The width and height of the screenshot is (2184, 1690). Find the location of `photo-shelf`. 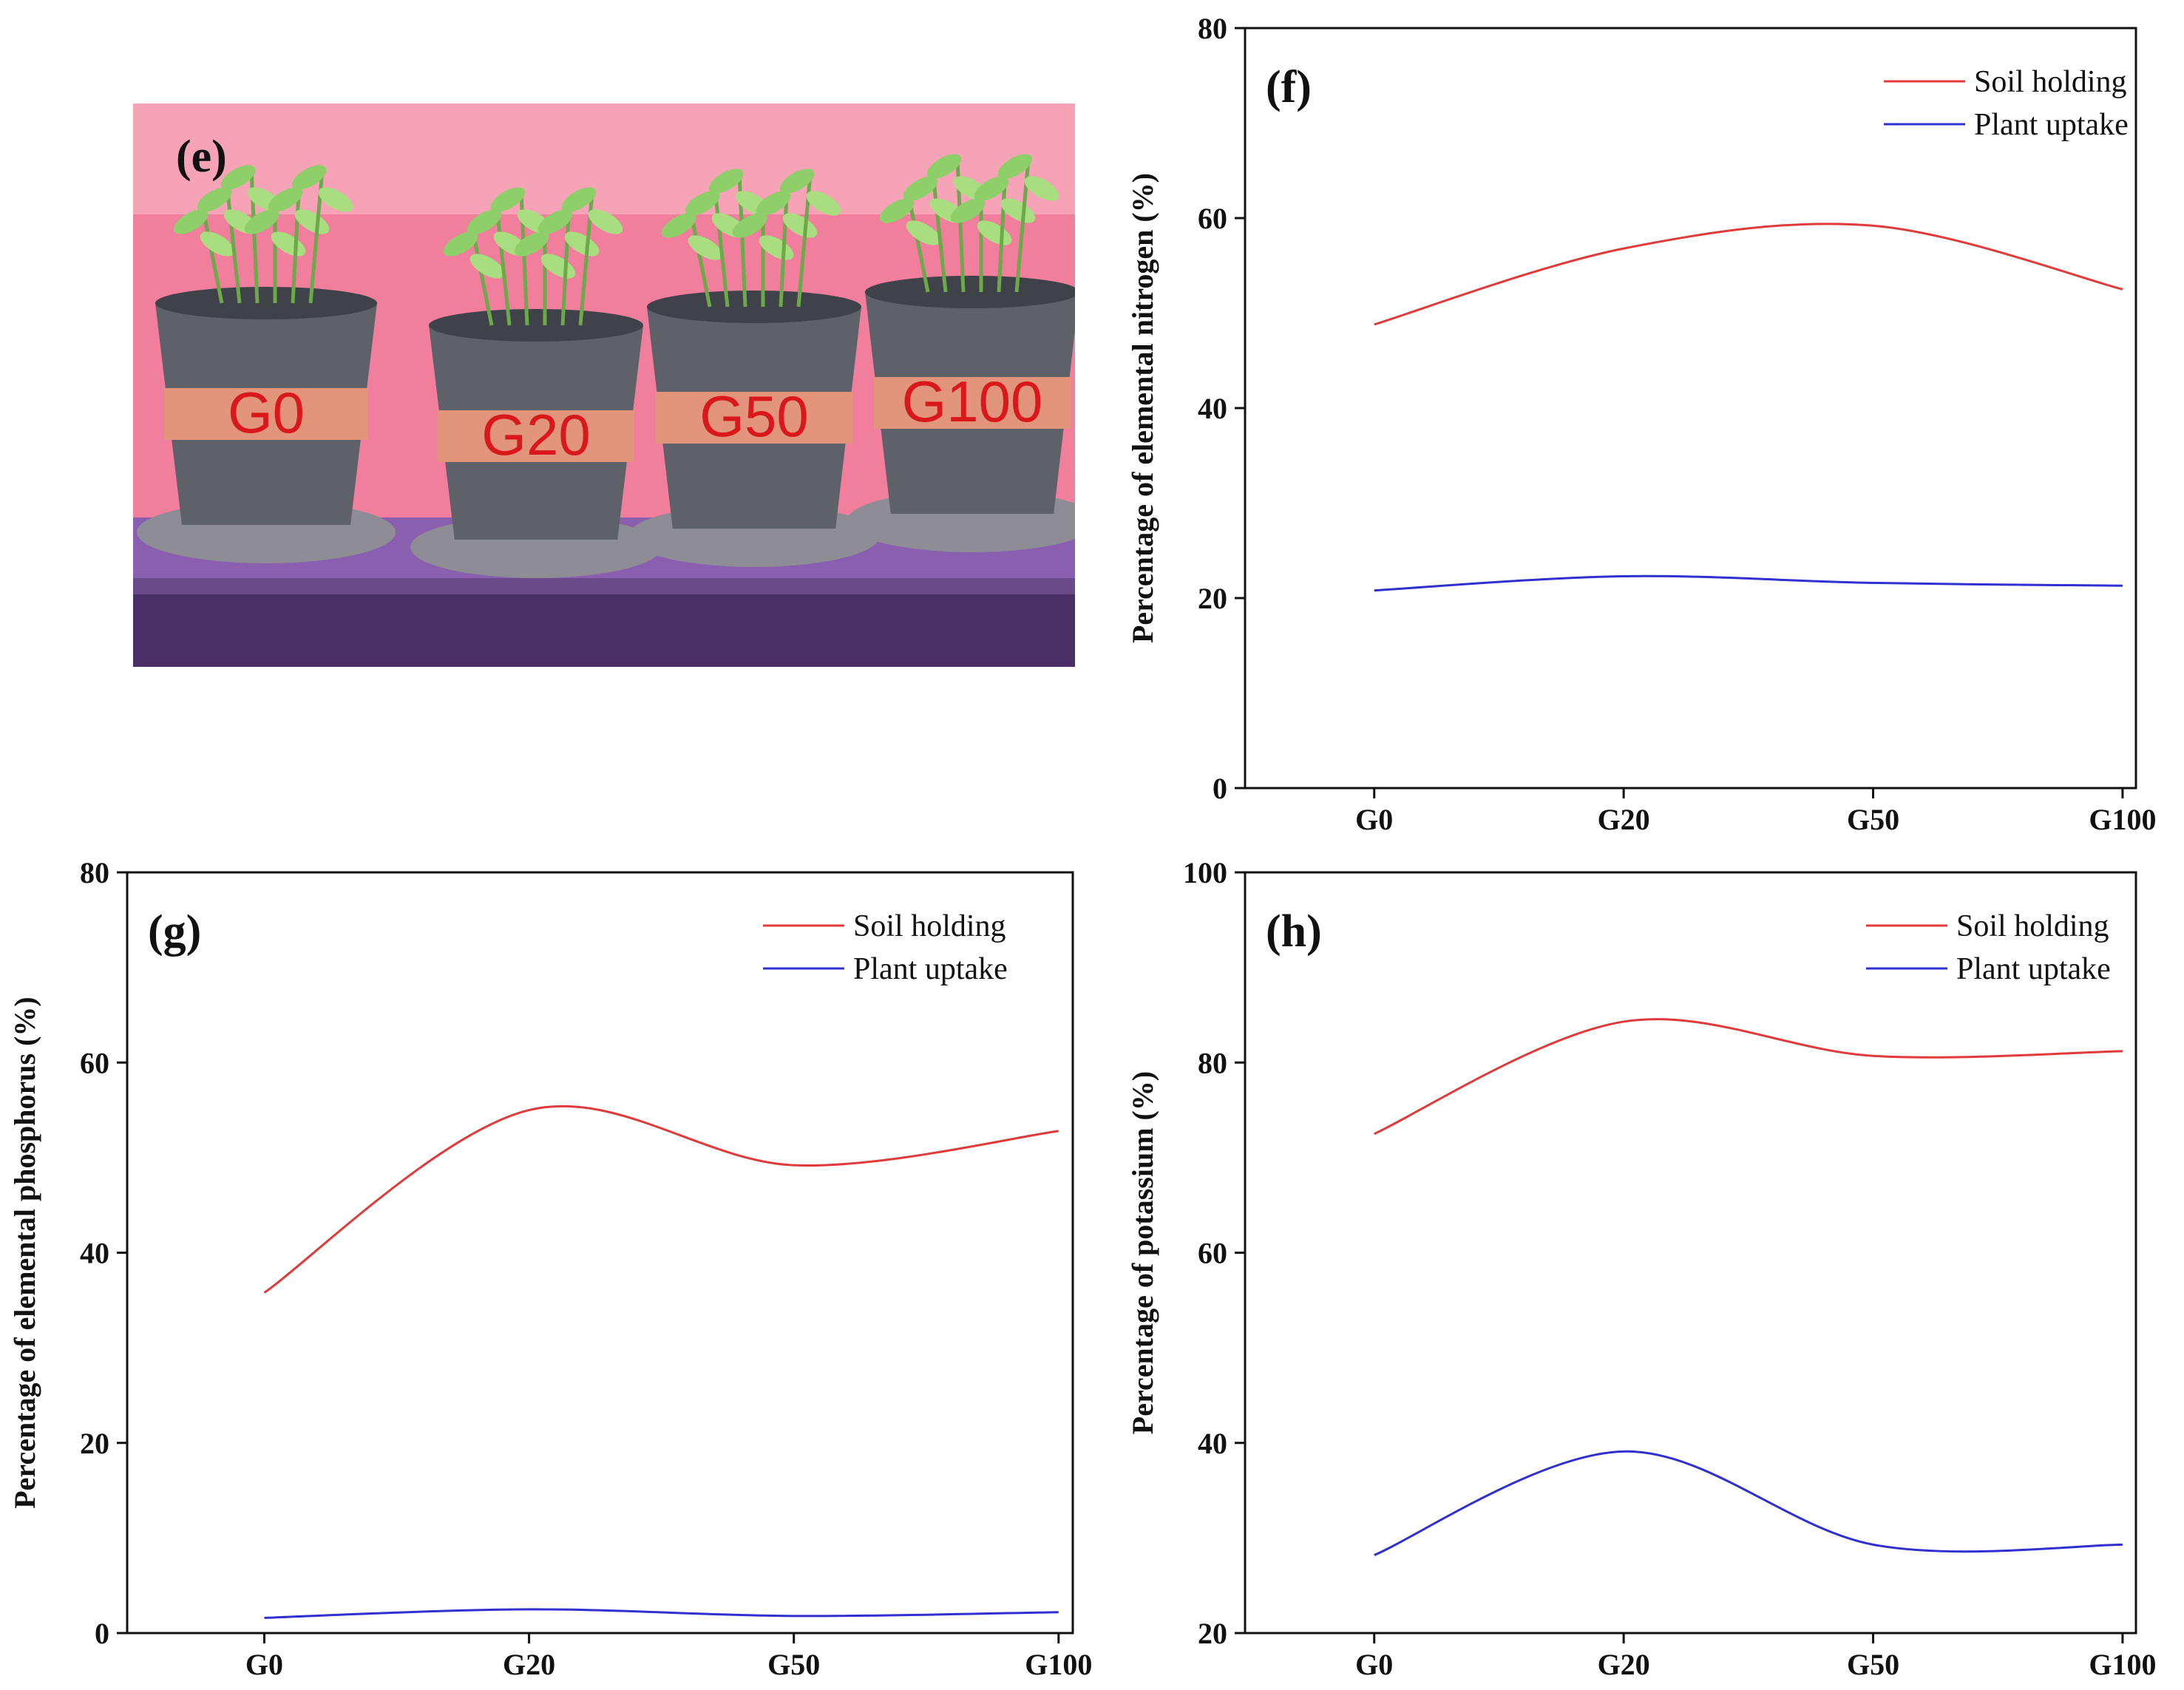

photo-shelf is located at coordinates (604, 629).